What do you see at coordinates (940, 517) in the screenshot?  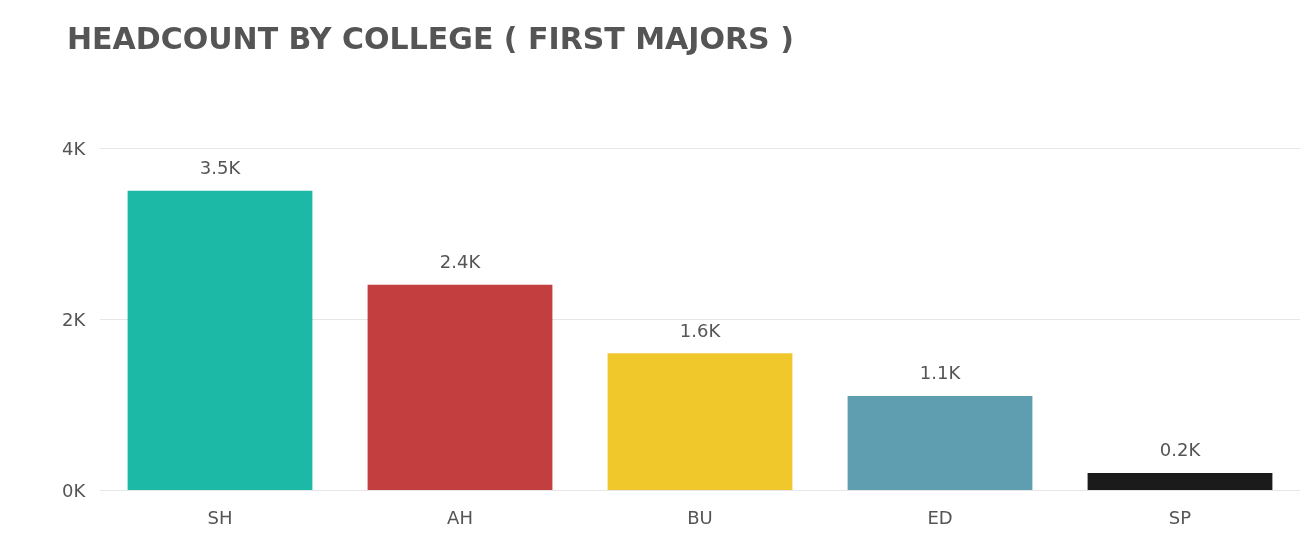 I see `x-tick-label: ED` at bounding box center [940, 517].